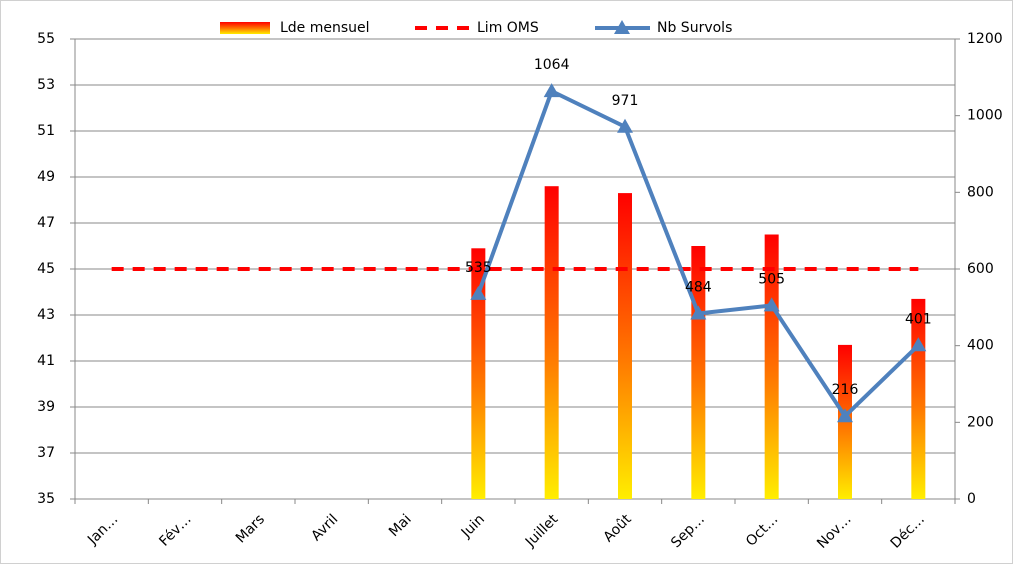 Image resolution: width=1013 pixels, height=564 pixels. I want to click on y-tick-label: 45, so click(46, 269).